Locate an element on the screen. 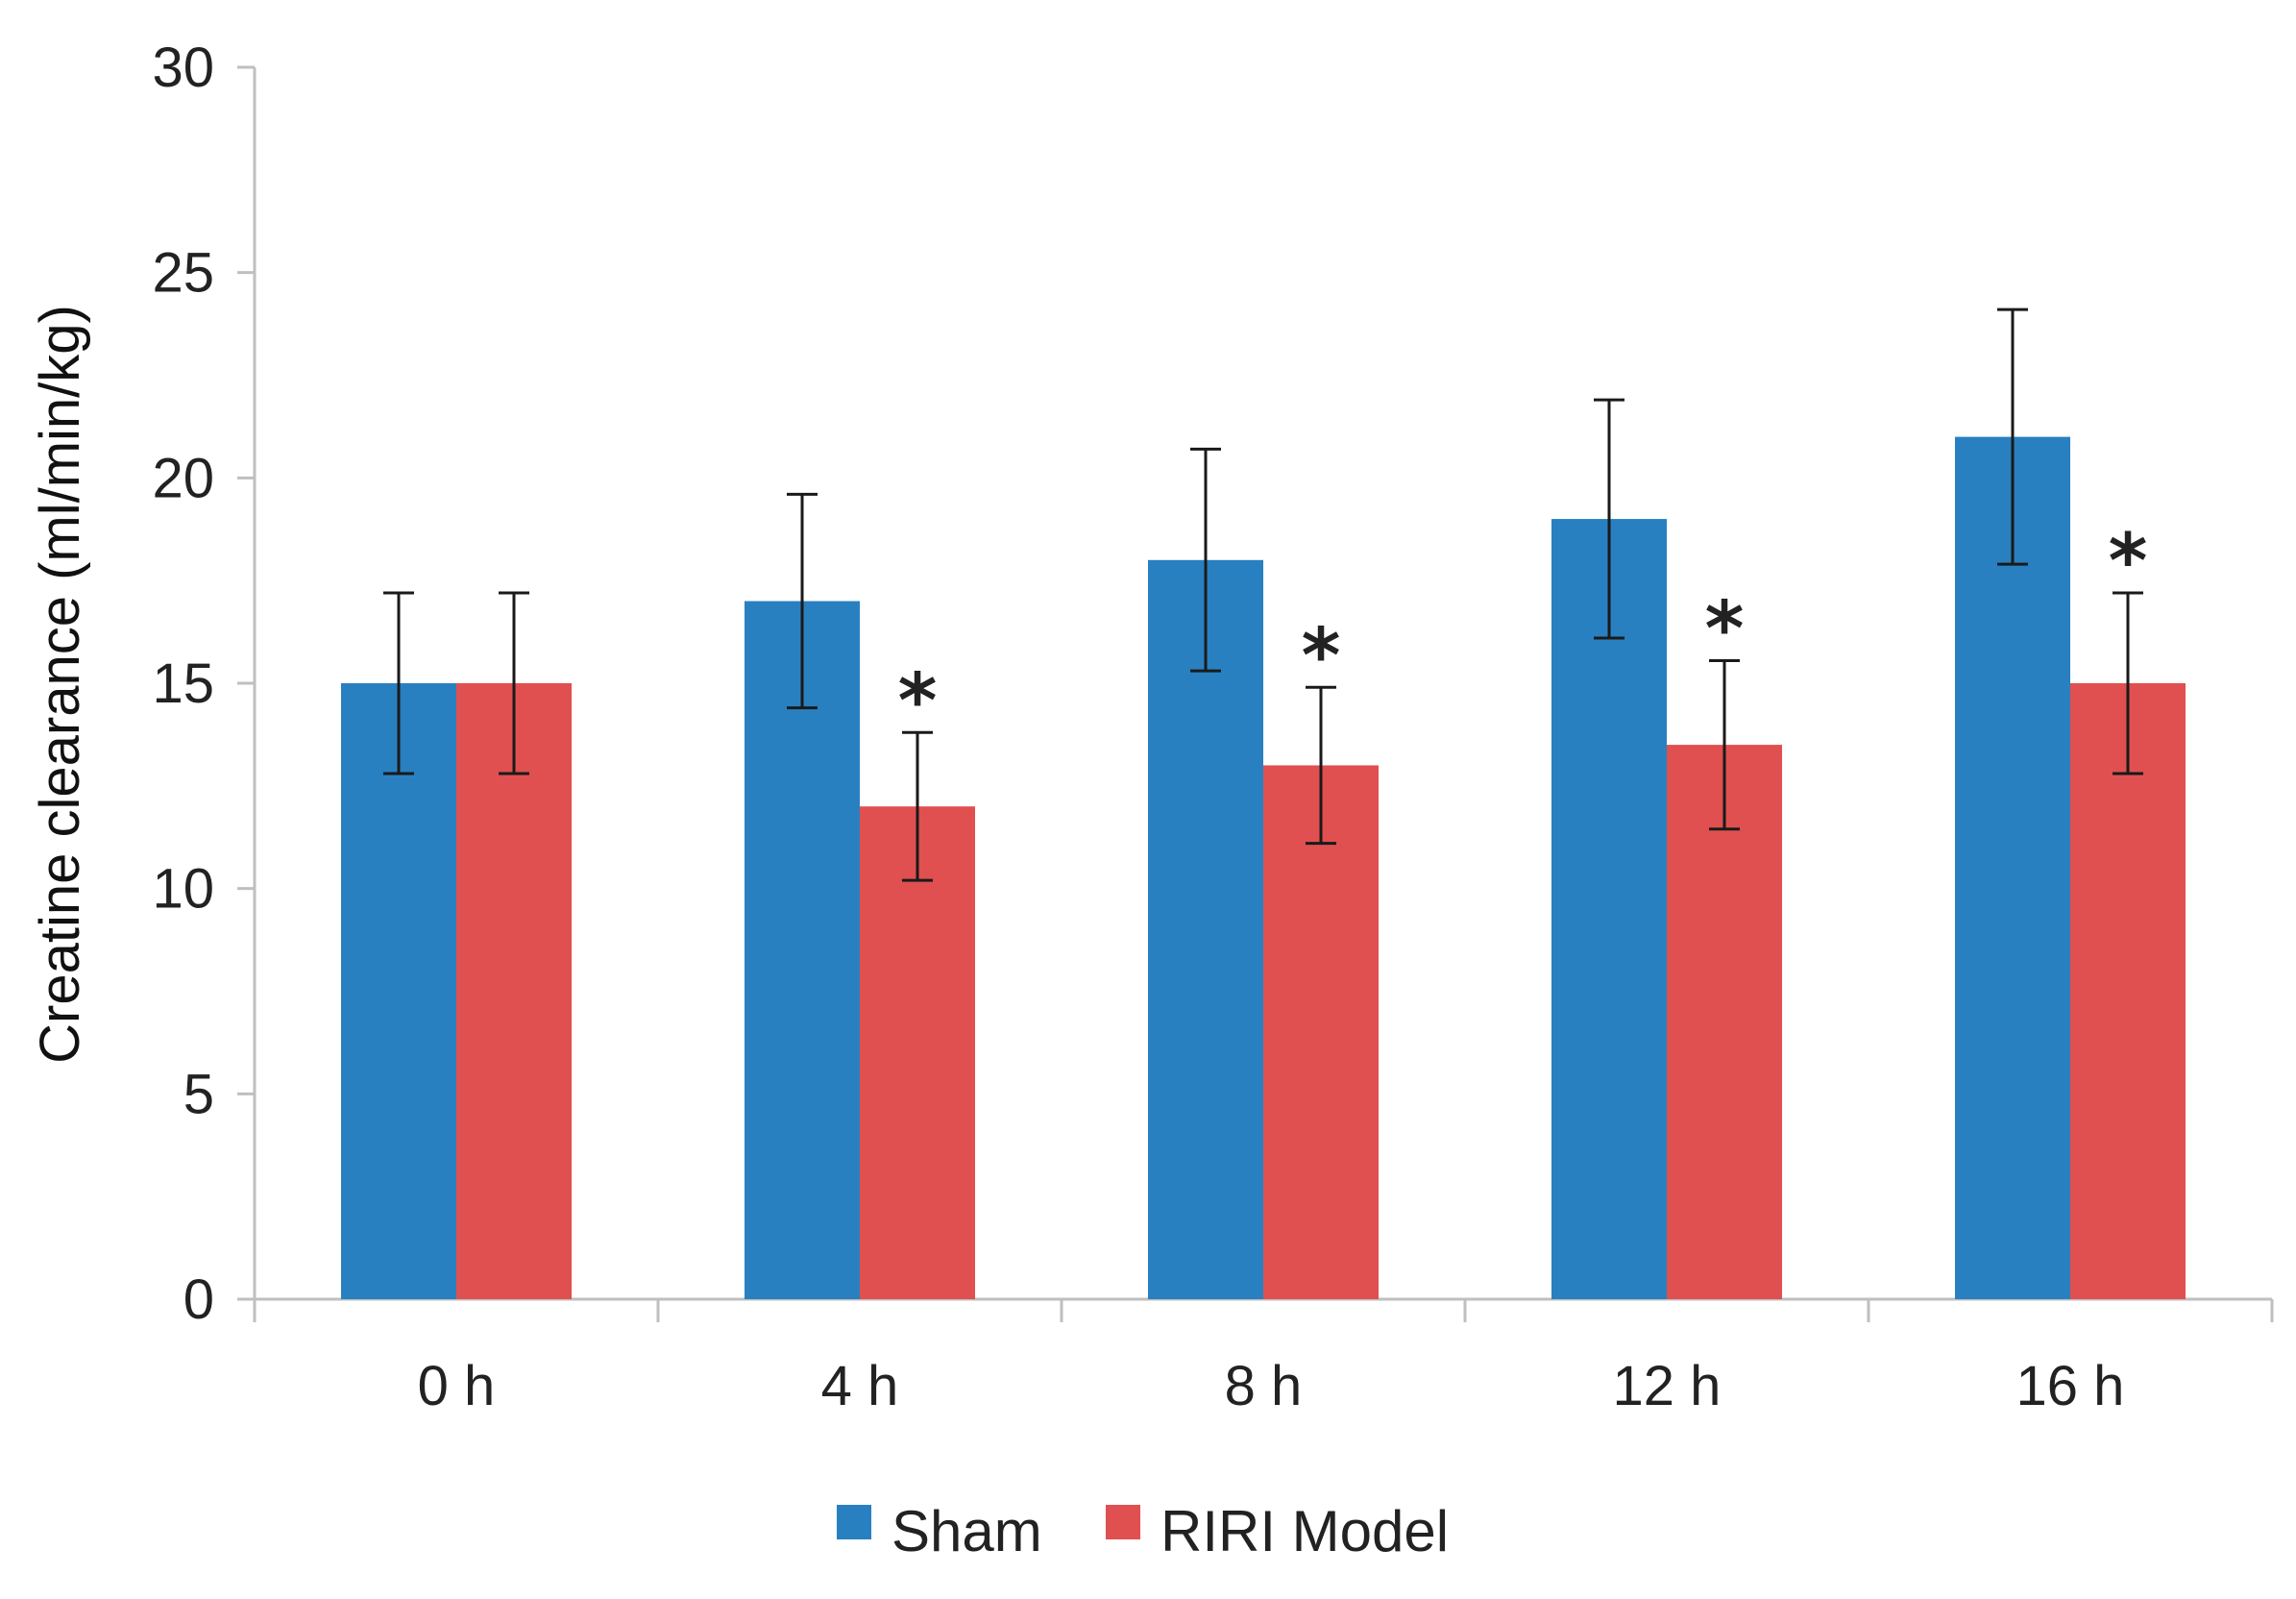 The height and width of the screenshot is (1599, 2296). legend-label-riri-model: RIRI Model is located at coordinates (1304, 1531).